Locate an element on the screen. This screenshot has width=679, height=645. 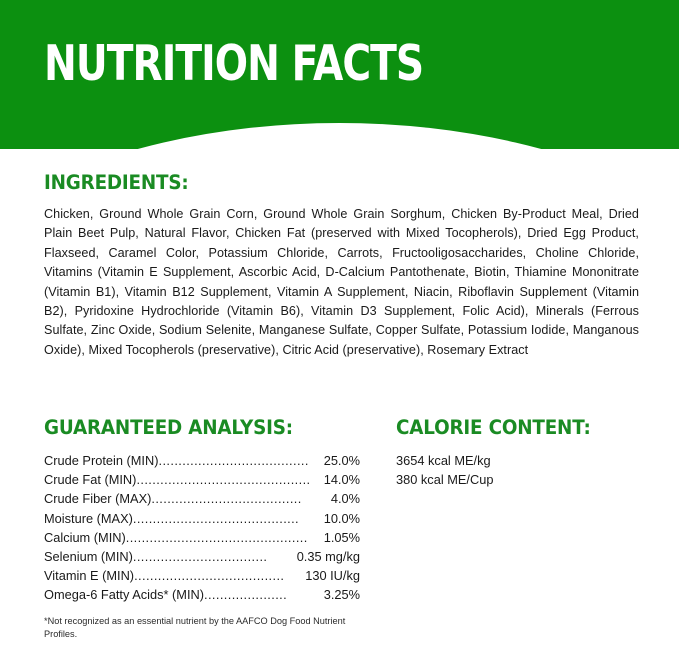
analysis-value: 10.0% is located at coordinates (341, 518).